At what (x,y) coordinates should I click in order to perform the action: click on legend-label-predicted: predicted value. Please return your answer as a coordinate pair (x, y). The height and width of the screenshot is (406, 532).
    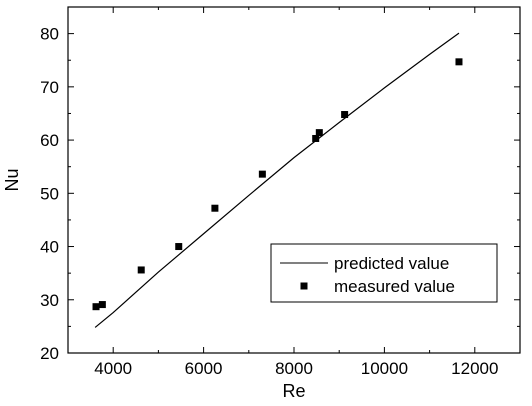
    Looking at the image, I should click on (391, 263).